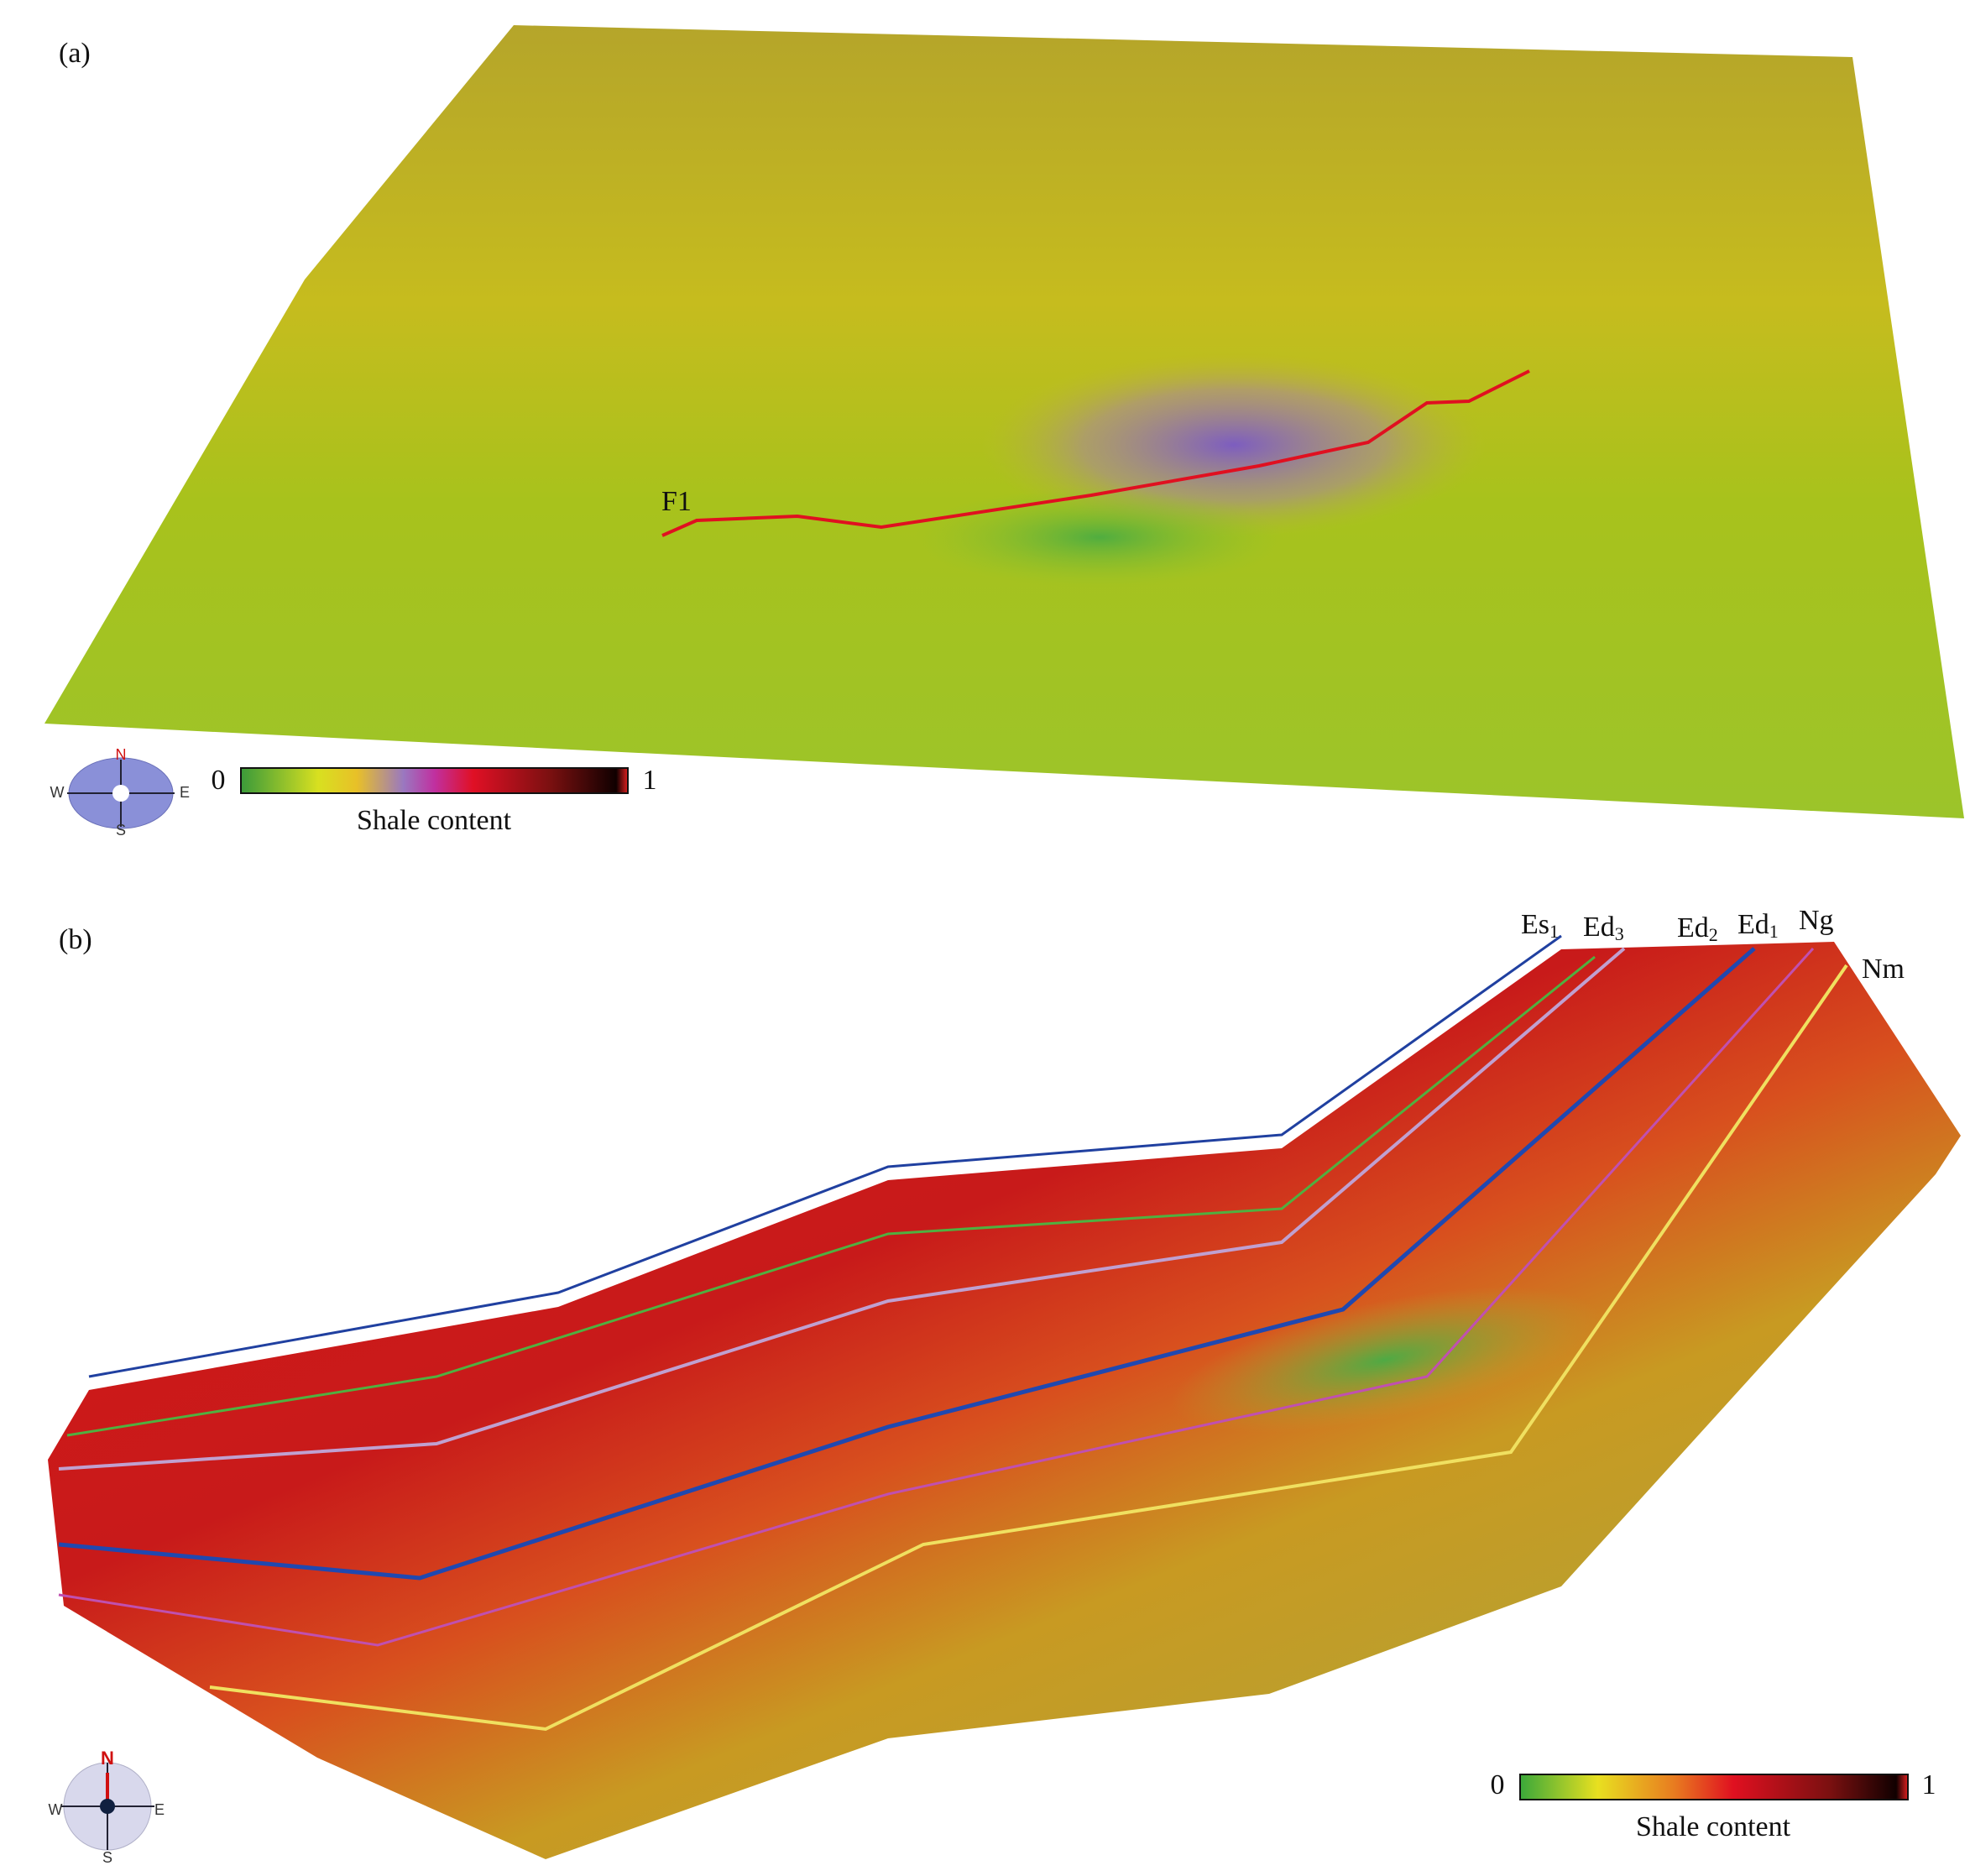 This screenshot has width=1970, height=1876. What do you see at coordinates (1816, 920) in the screenshot?
I see `horizon-label: Ng` at bounding box center [1816, 920].